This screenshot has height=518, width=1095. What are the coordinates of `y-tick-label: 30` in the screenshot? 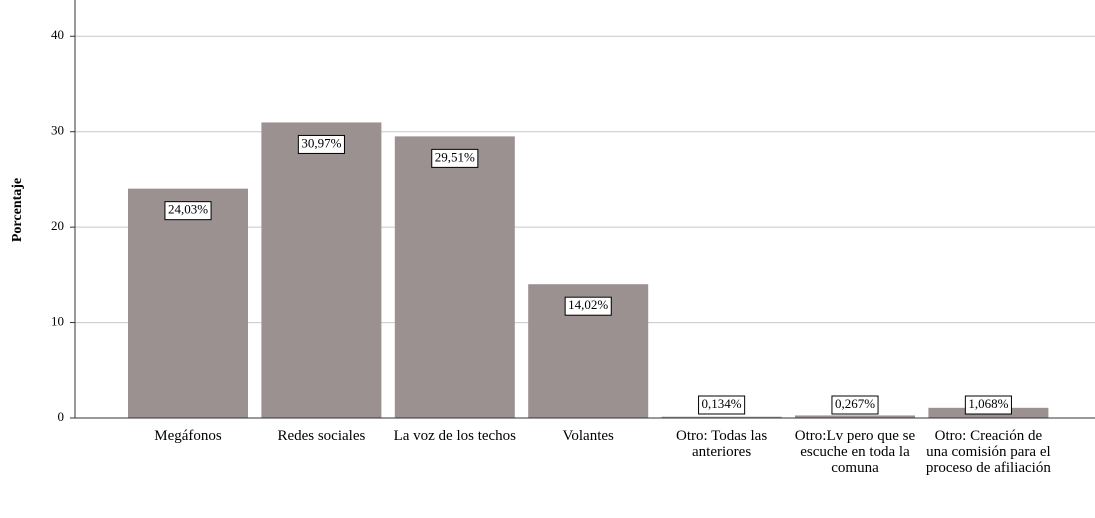 It's located at (57, 130).